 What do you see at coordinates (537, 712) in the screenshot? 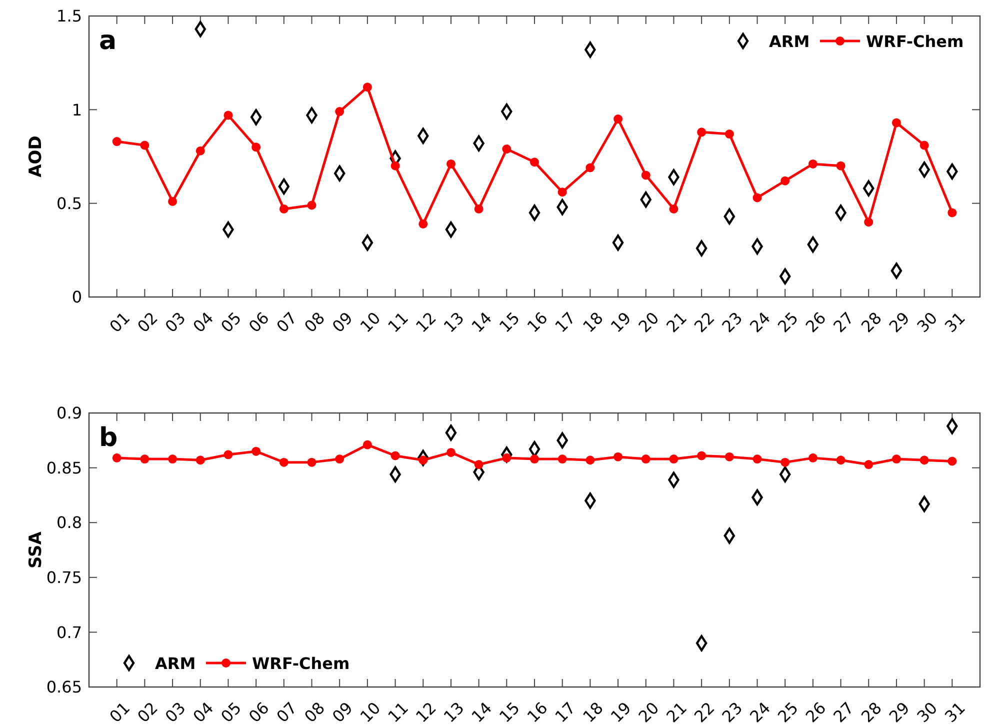
I see `x-tick-label: 16` at bounding box center [537, 712].